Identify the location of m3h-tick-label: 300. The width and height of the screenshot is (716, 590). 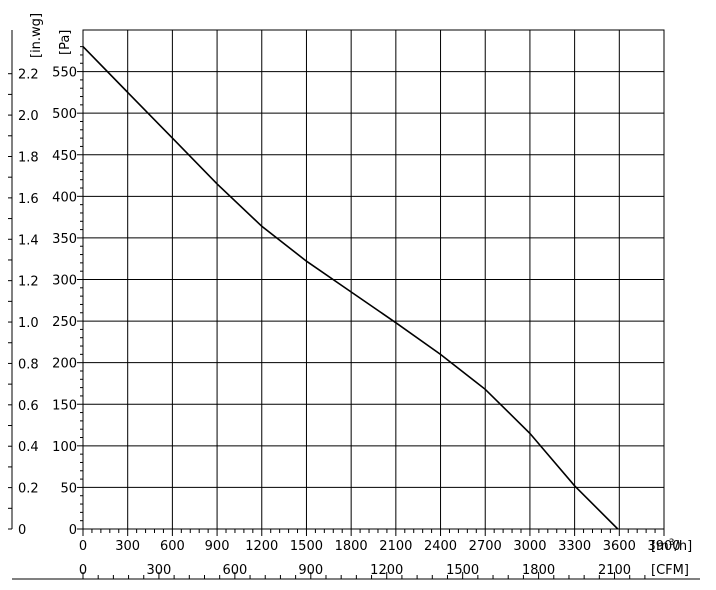
(127, 546).